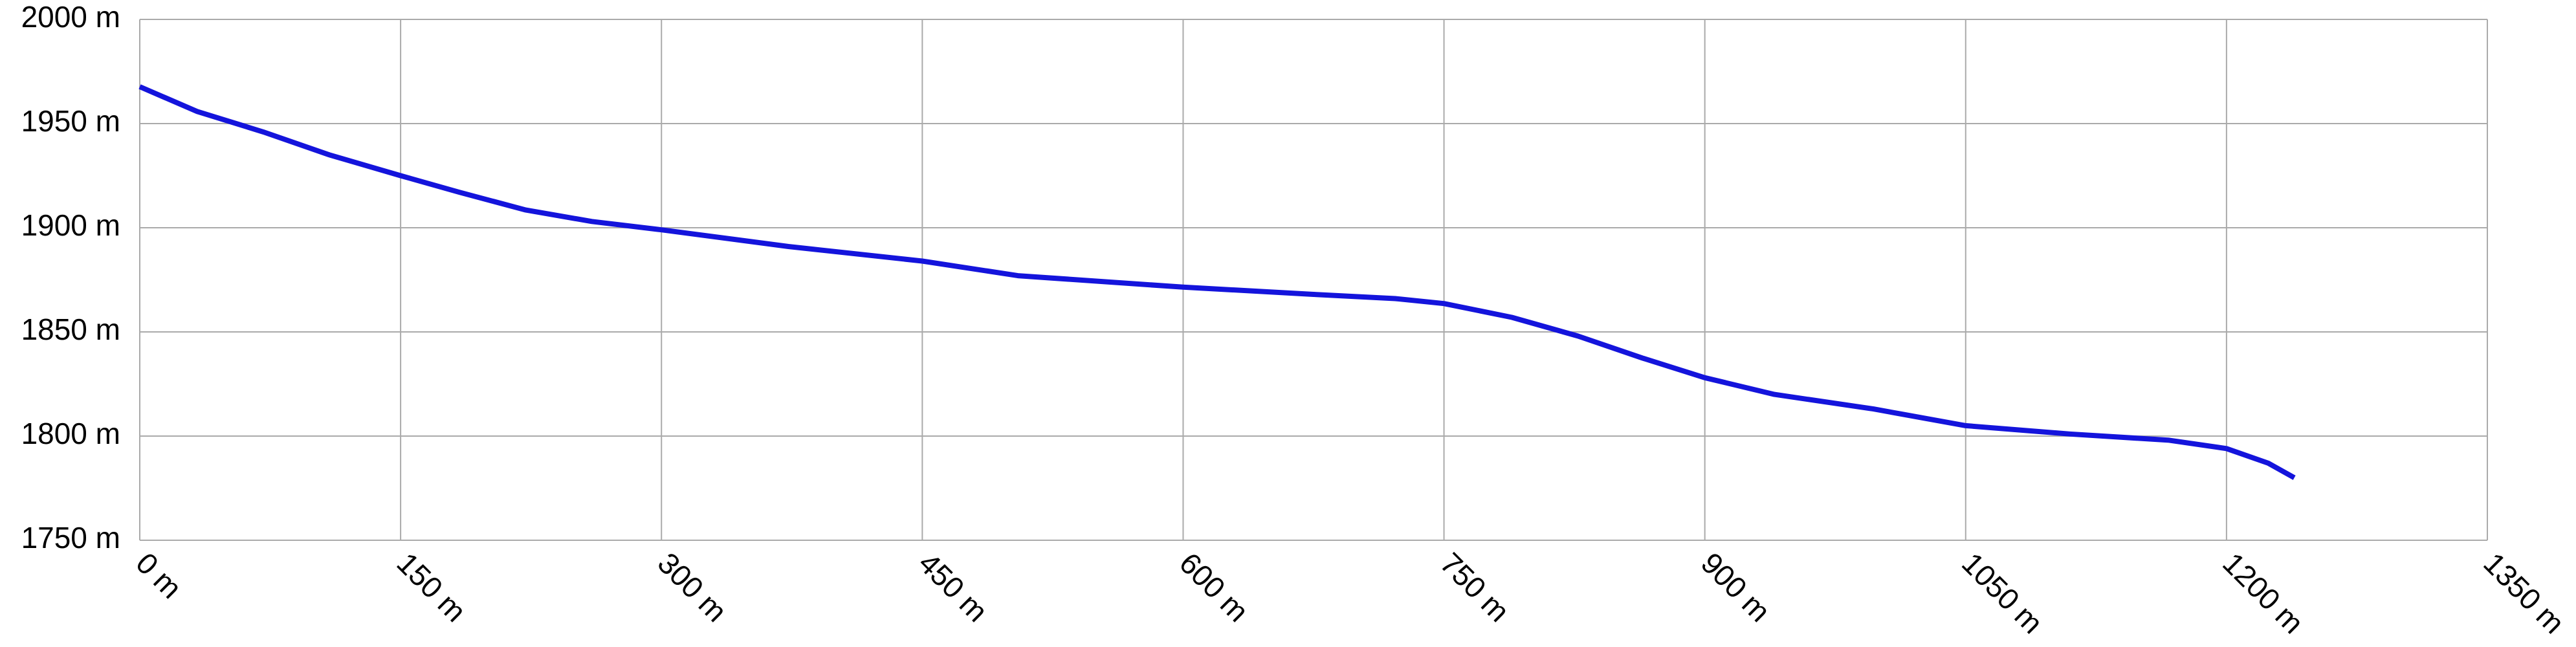  I want to click on x-tick-label: 1050 m, so click(2002, 593).